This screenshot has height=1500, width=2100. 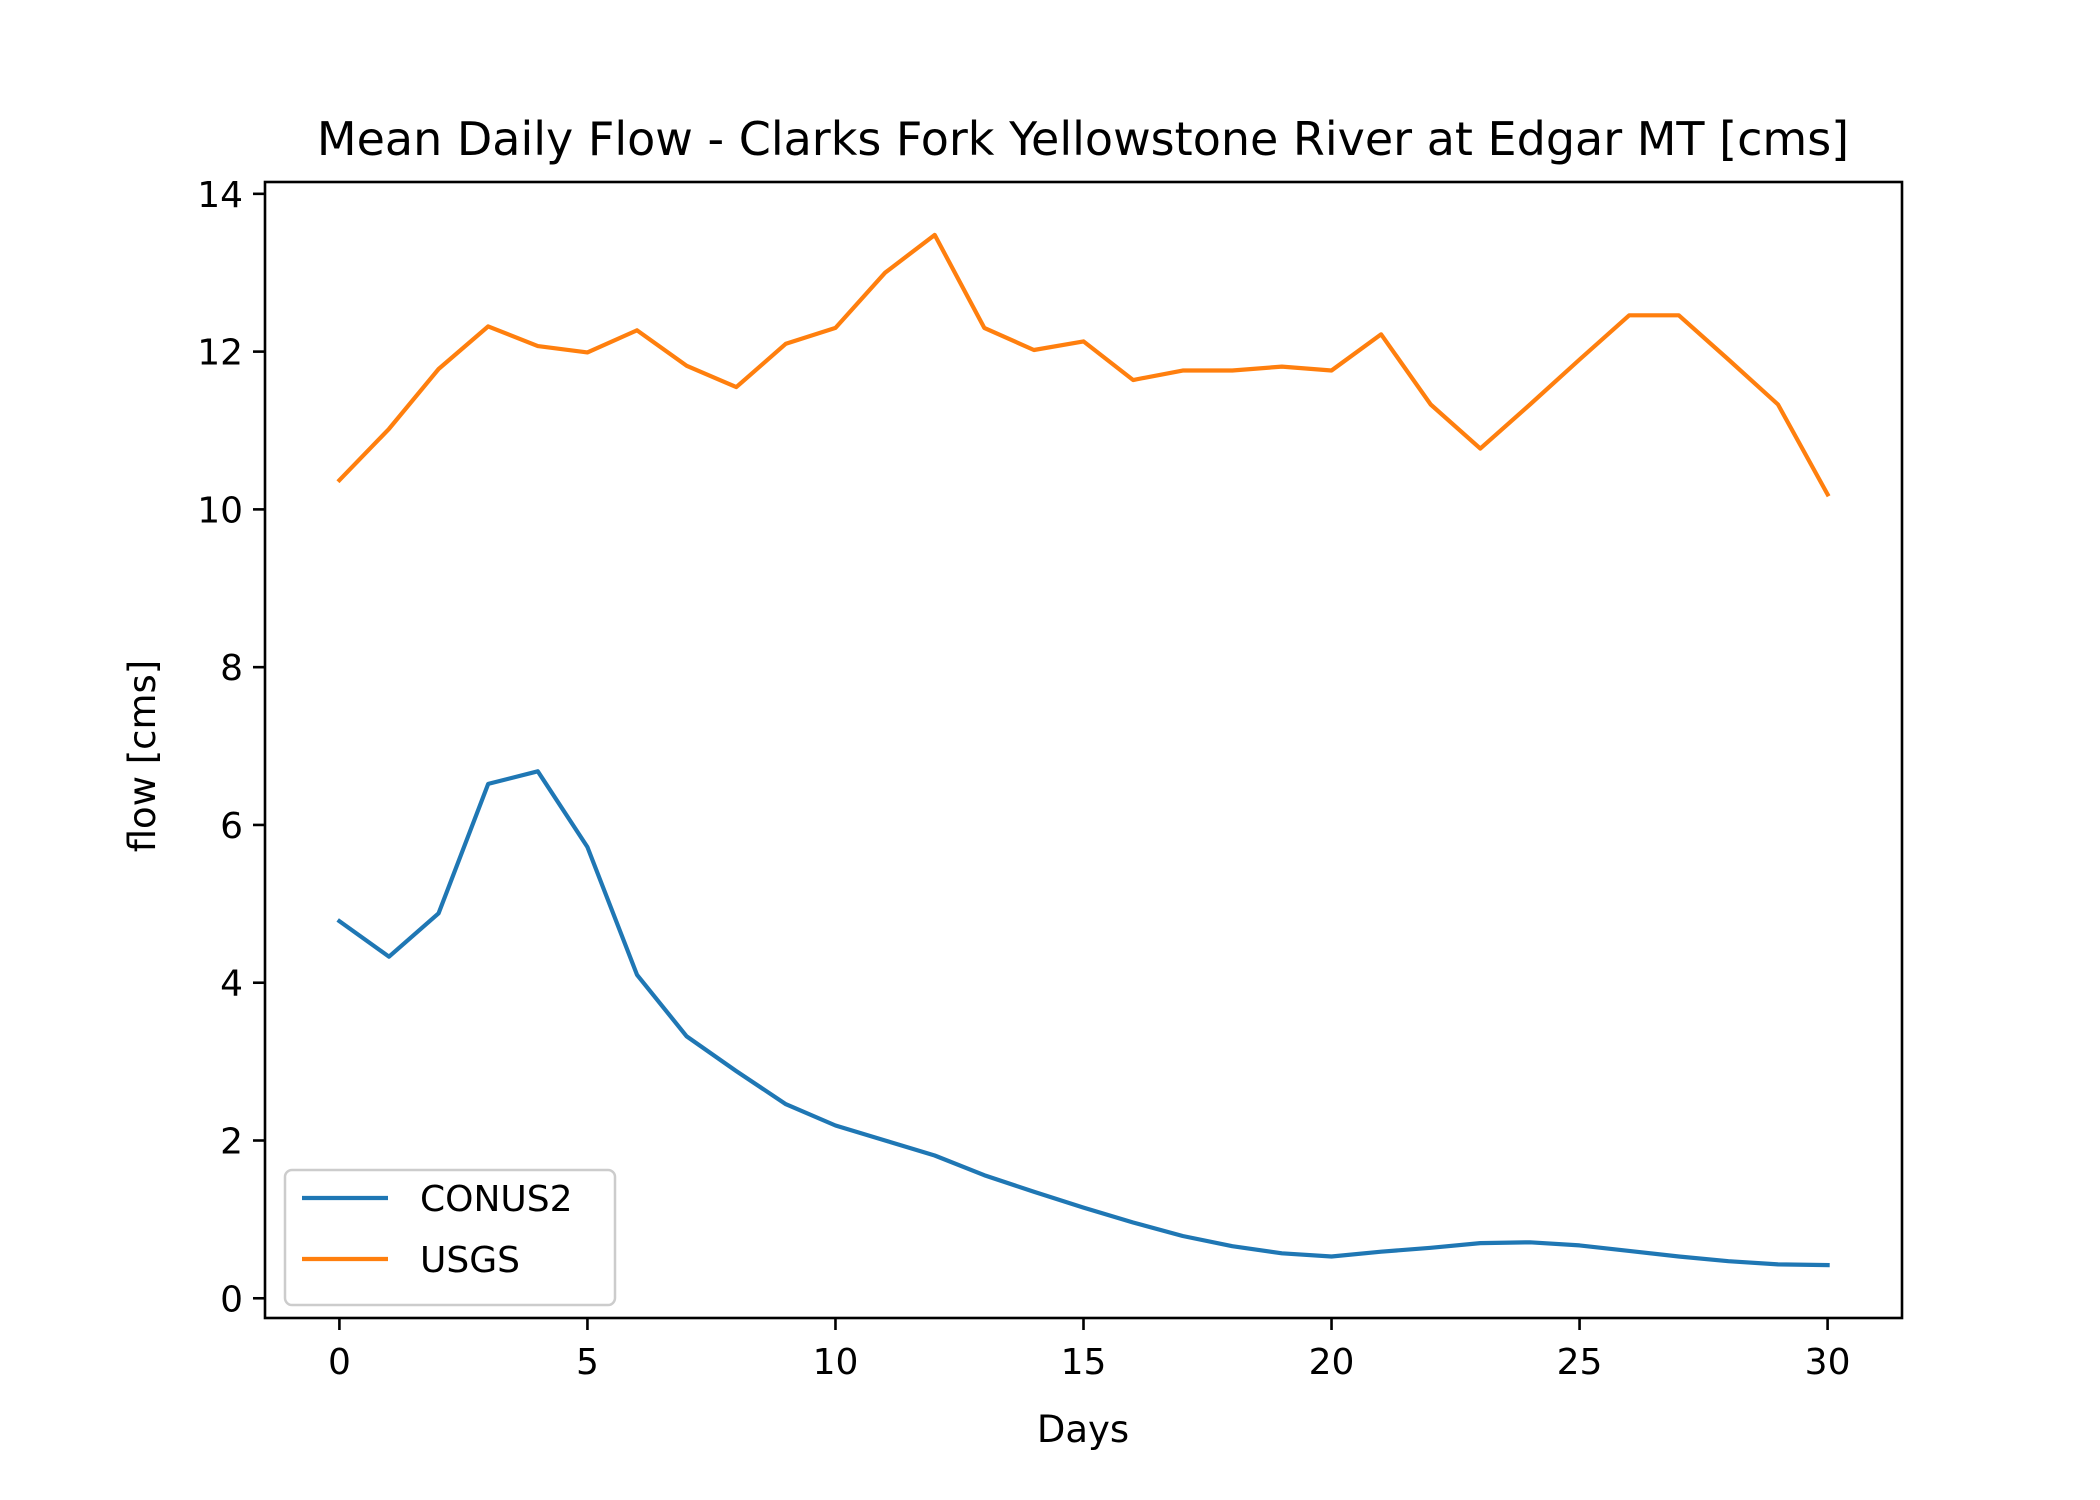 I want to click on x-tick-label: 10, so click(x=836, y=1362).